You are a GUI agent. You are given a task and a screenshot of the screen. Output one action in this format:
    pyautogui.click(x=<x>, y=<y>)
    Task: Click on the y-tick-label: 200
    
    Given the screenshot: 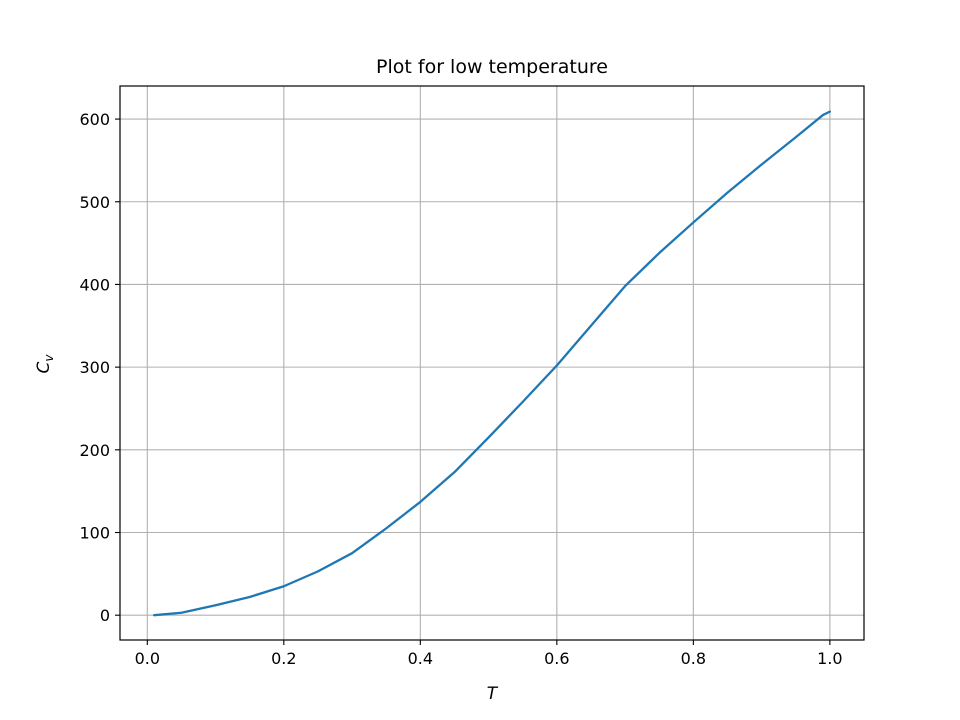 What is the action you would take?
    pyautogui.click(x=94, y=450)
    